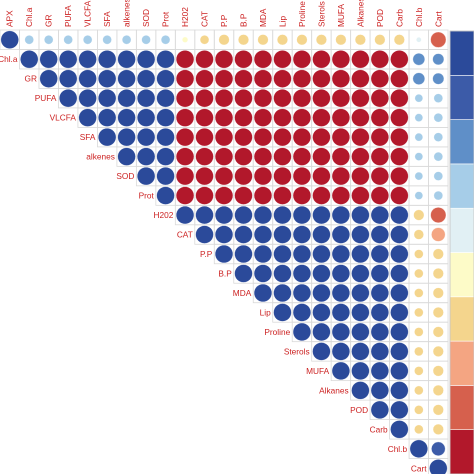 This screenshot has height=474, width=474. What do you see at coordinates (399, 370) in the screenshot?
I see `corr-circle-MUFA-Carb` at bounding box center [399, 370].